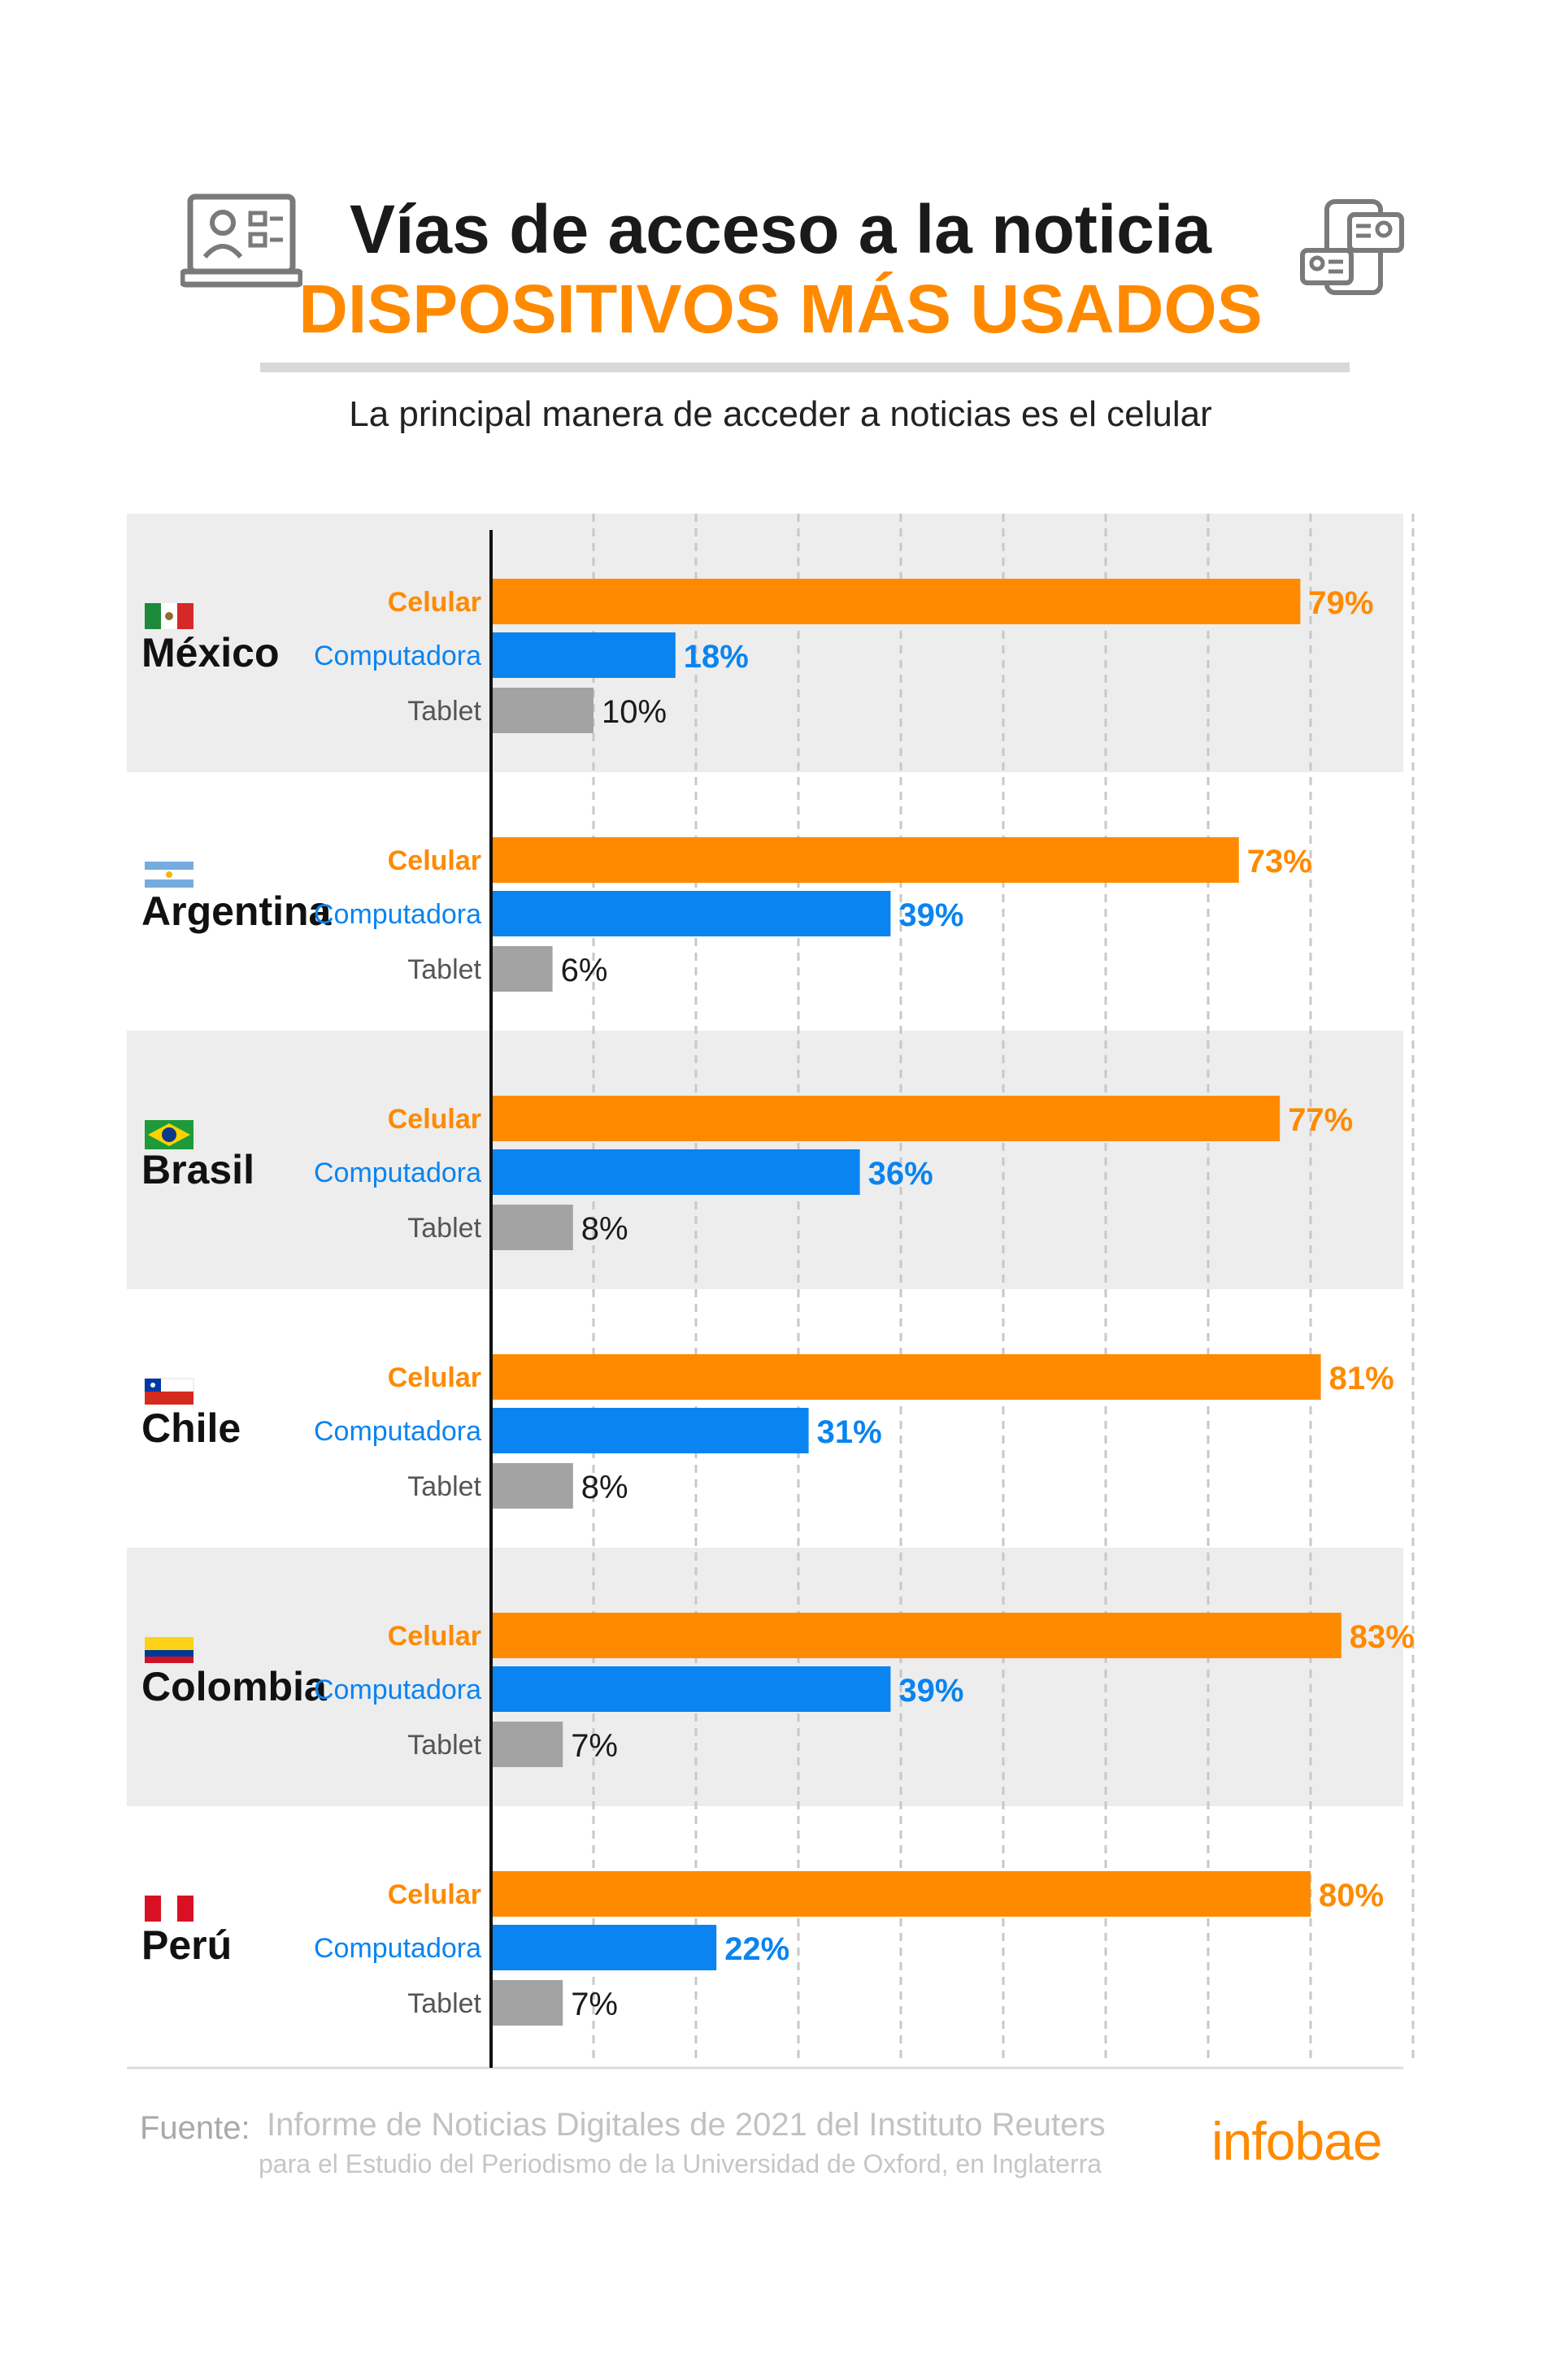 The image size is (1561, 2380). I want to click on data-label: 79%, so click(1340, 603).